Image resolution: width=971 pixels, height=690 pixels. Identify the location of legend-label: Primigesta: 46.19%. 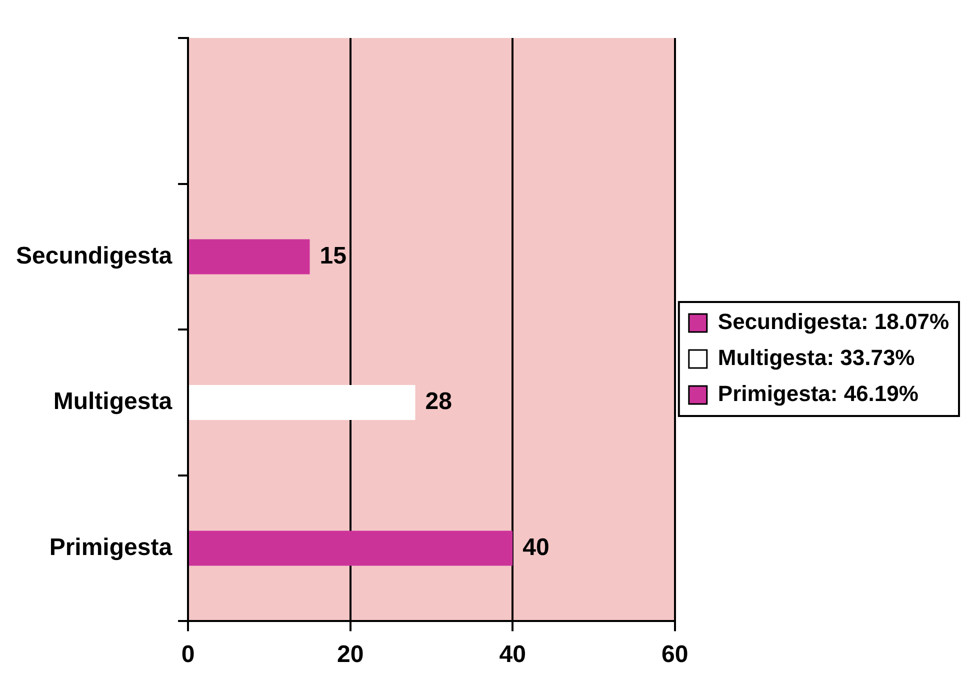
(818, 393).